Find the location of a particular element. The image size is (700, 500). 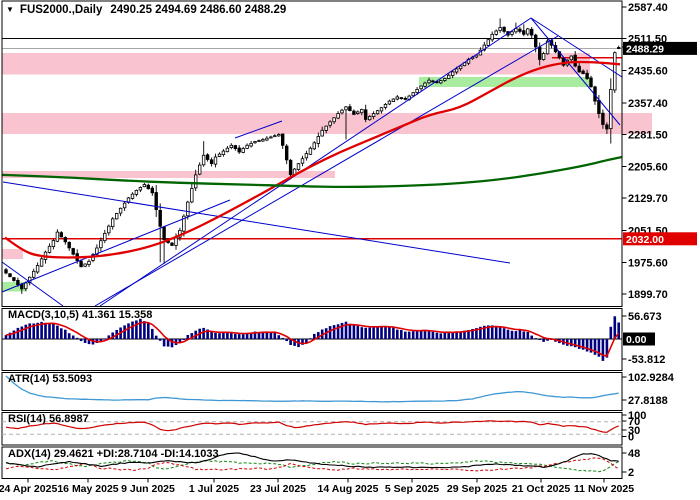

axis-label: 48 is located at coordinates (634, 454).